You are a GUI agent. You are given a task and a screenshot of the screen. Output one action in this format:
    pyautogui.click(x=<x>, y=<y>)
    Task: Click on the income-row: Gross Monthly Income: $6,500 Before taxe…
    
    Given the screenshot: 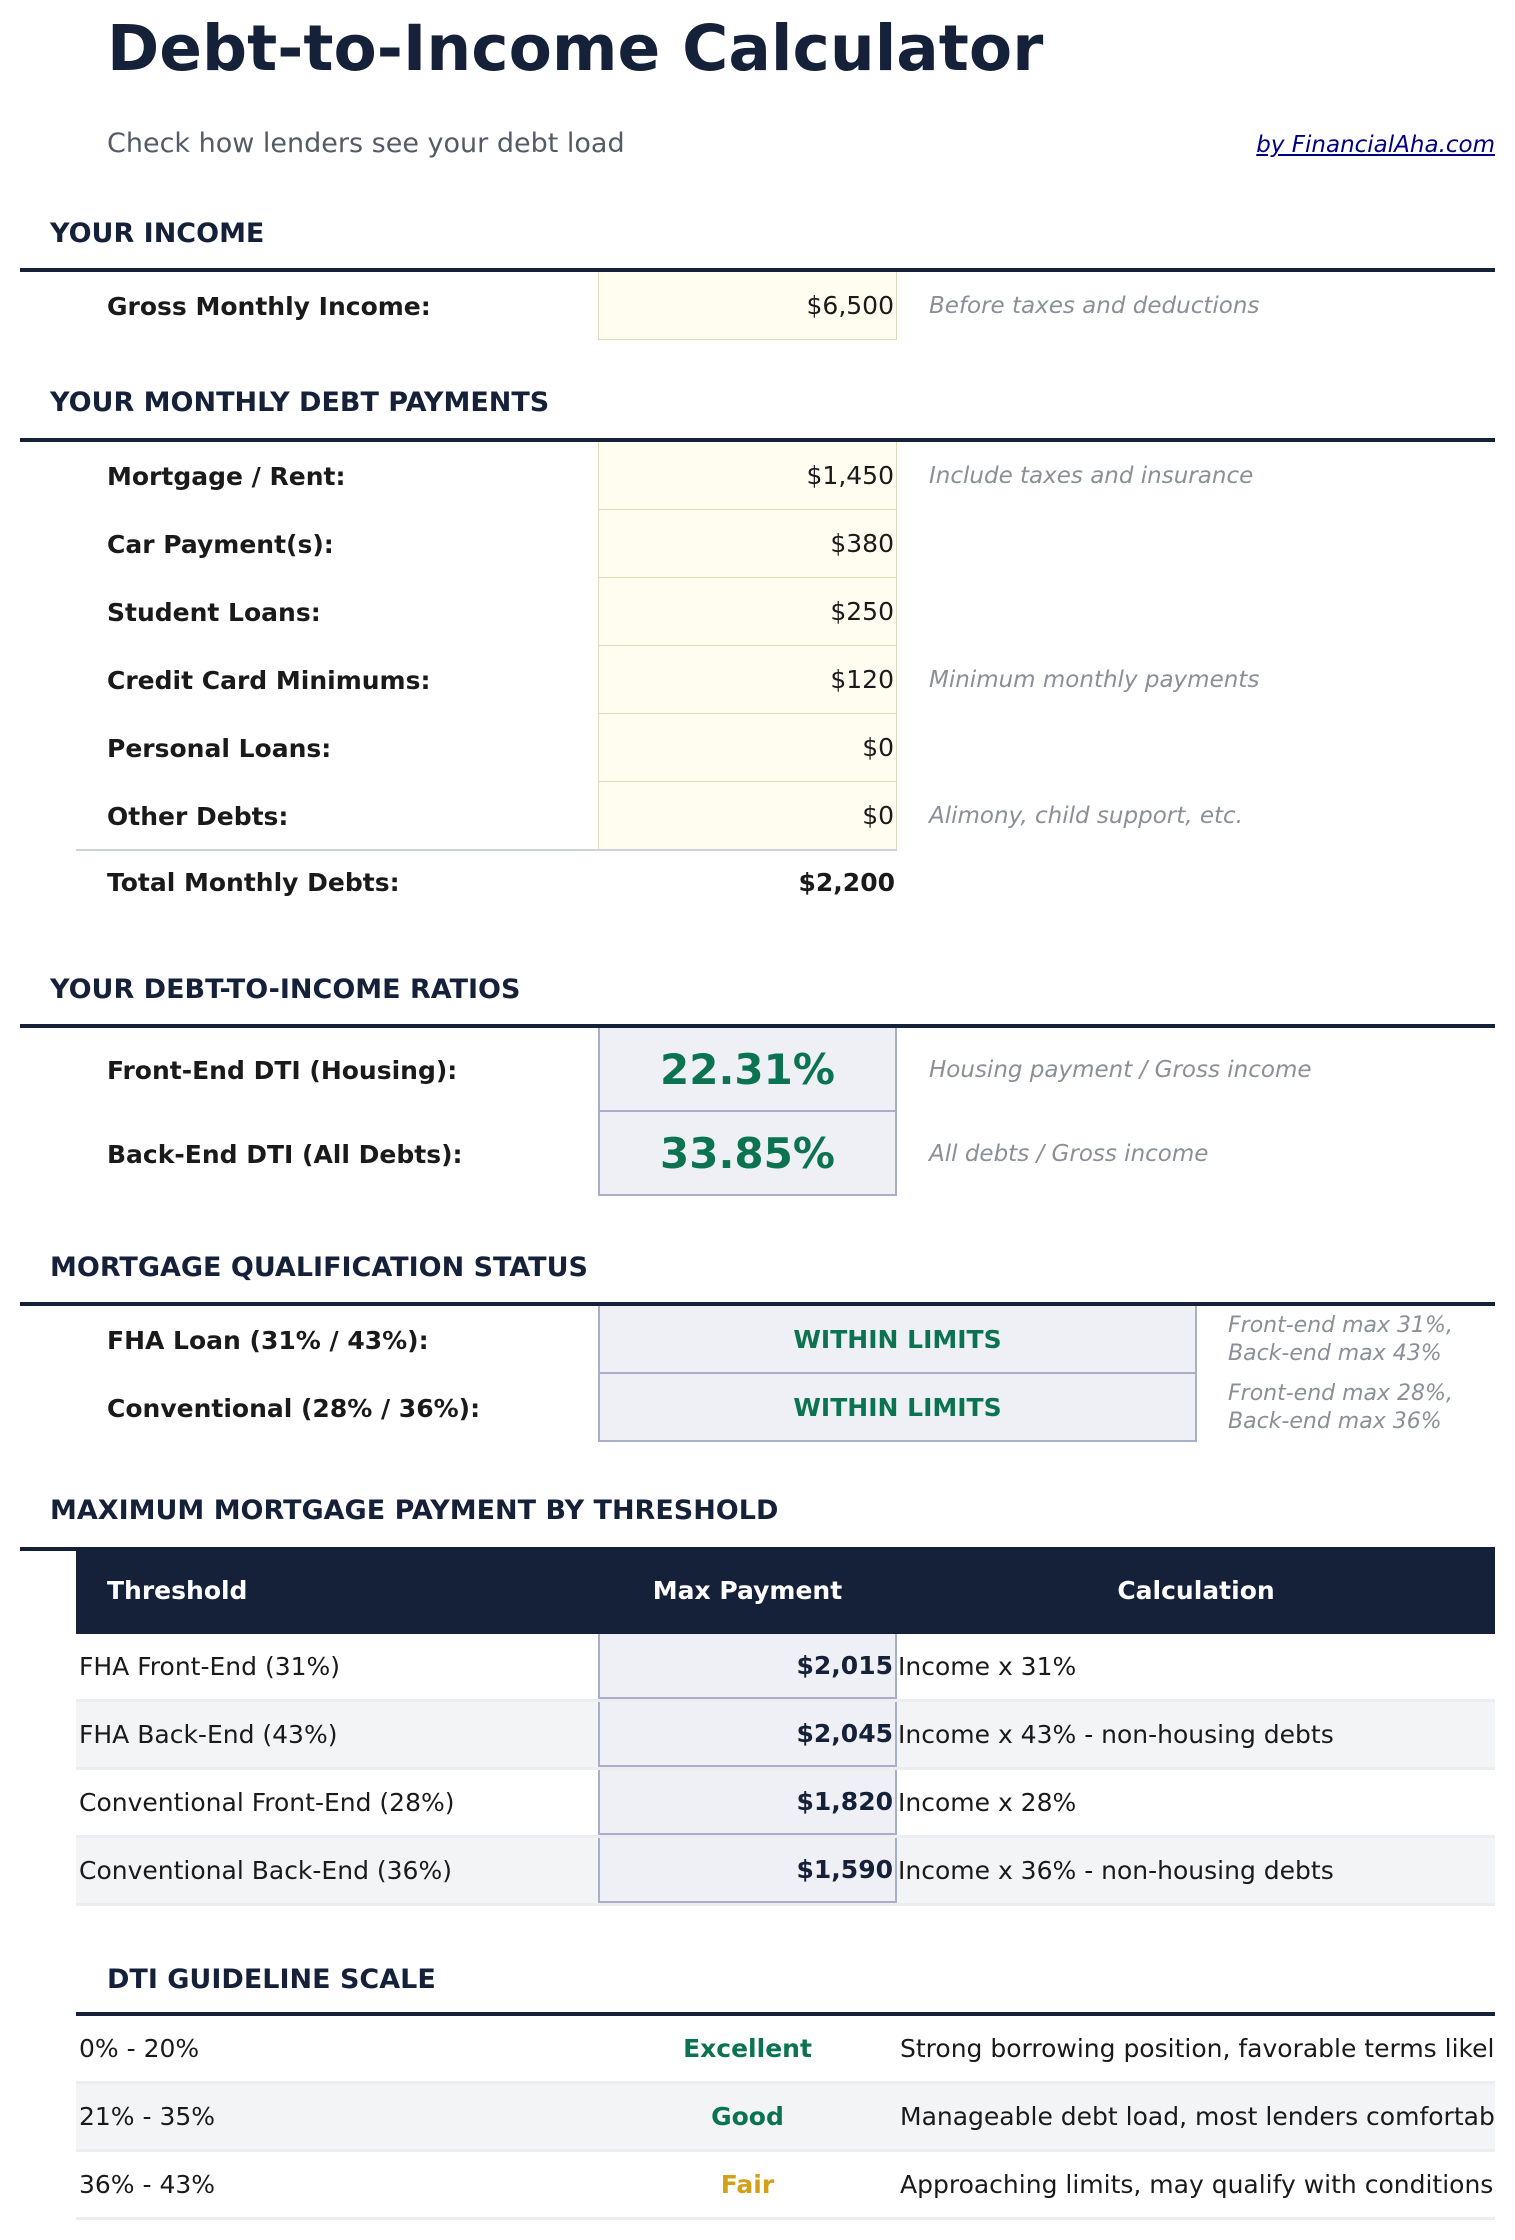 What is the action you would take?
    pyautogui.click(x=747, y=306)
    